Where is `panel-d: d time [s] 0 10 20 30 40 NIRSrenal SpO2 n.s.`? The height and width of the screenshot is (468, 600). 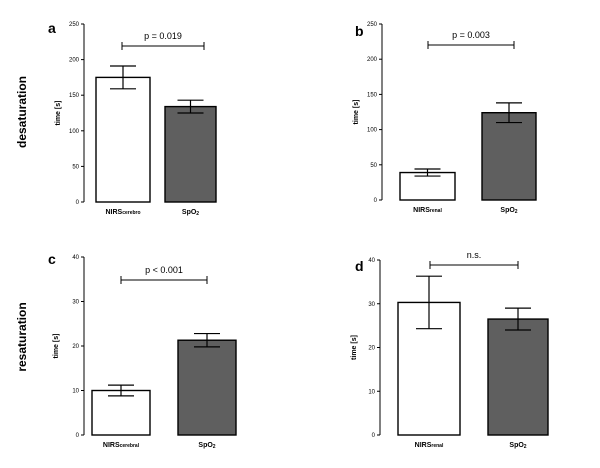 panel-d: d time [s] 0 10 20 30 40 NIRSrenal SpO2 n.s. is located at coordinates (450, 350).